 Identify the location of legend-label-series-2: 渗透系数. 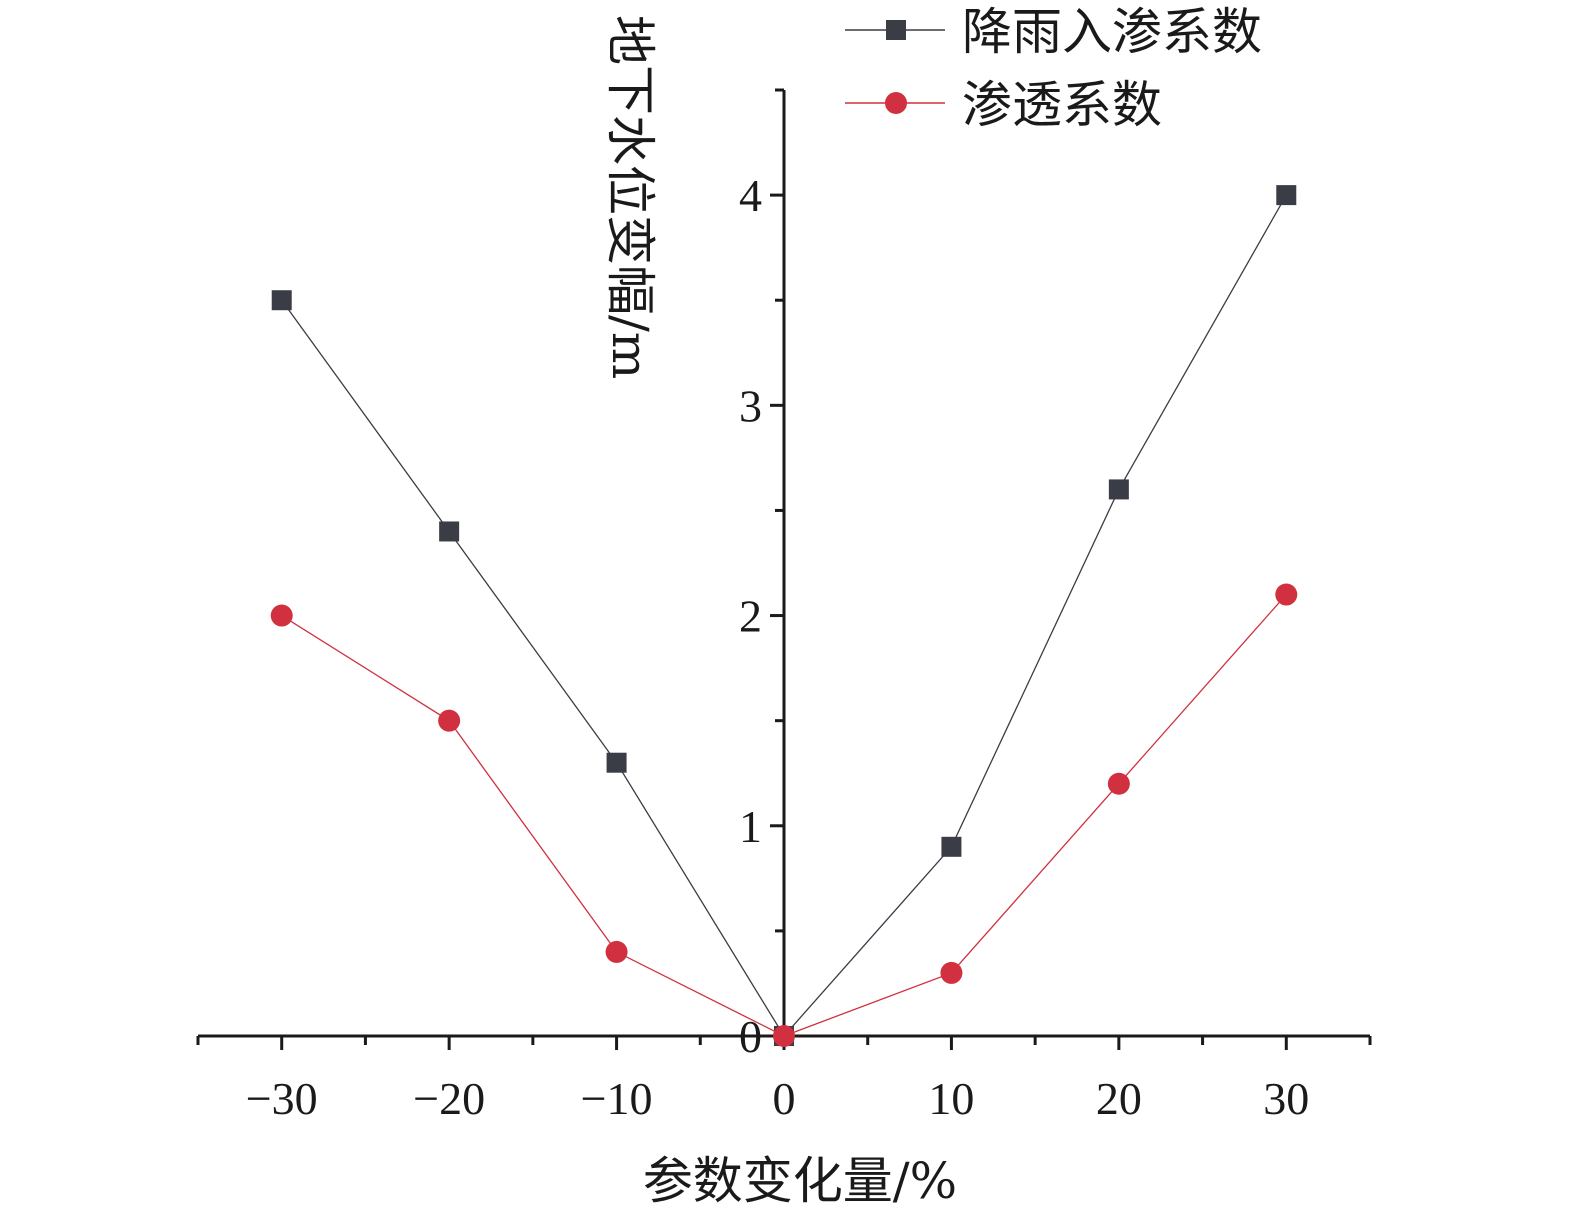
(1062, 105).